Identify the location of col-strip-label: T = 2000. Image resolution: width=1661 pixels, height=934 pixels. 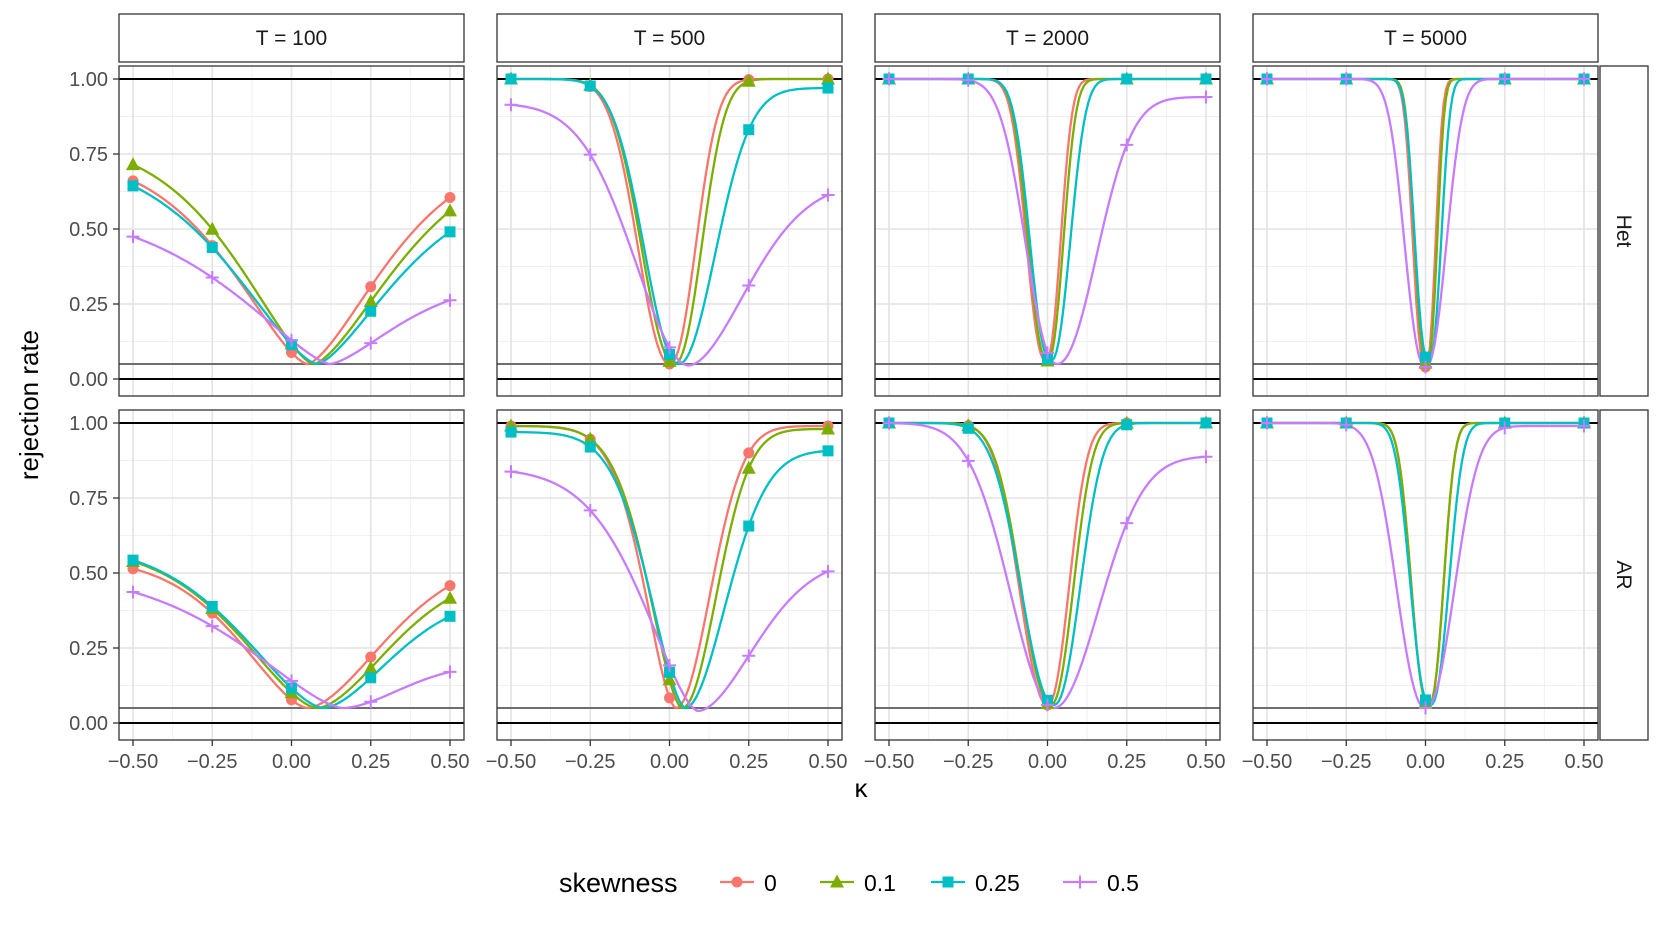
(1047, 38).